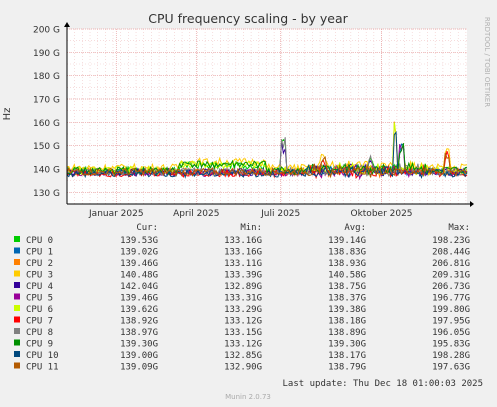 This screenshot has height=407, width=497. Describe the element at coordinates (451, 322) in the screenshot. I see `legend-max-value: 197.95G` at that location.